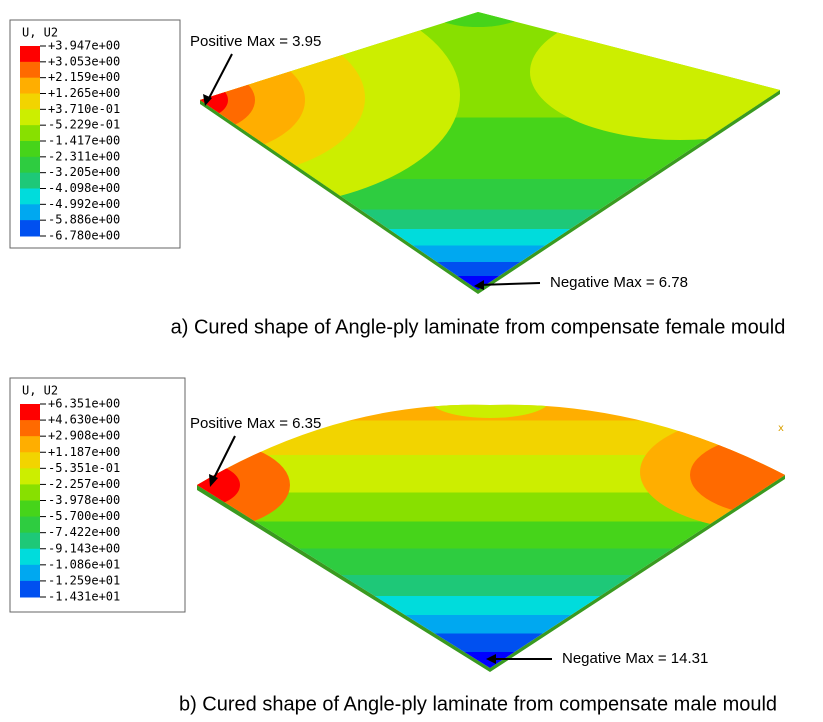 Image resolution: width=823 pixels, height=722 pixels. What do you see at coordinates (84, 436) in the screenshot?
I see `legend-label: +2.908e+00` at bounding box center [84, 436].